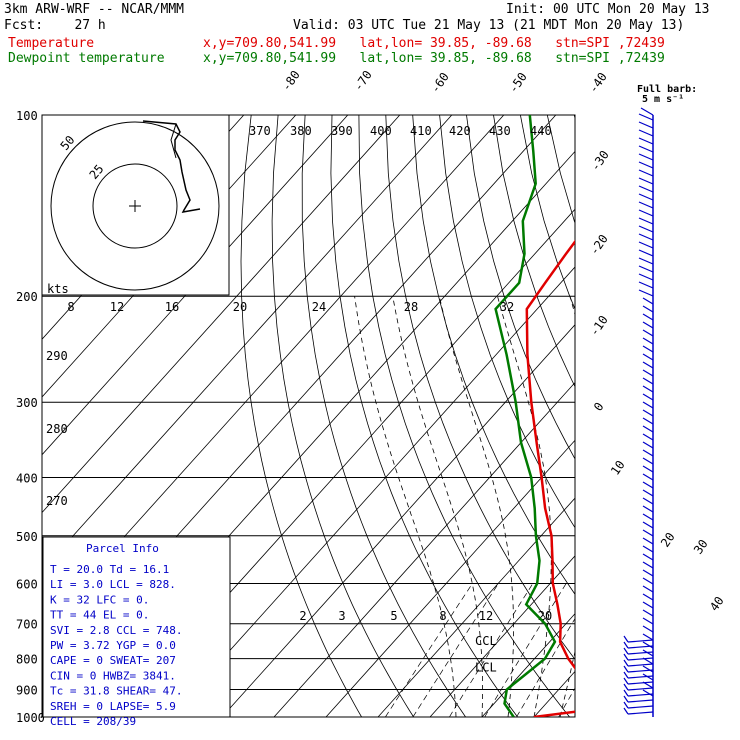  Describe the element at coordinates (172, 307) in the screenshot. I see `hodograph-speed-label: 16` at that location.